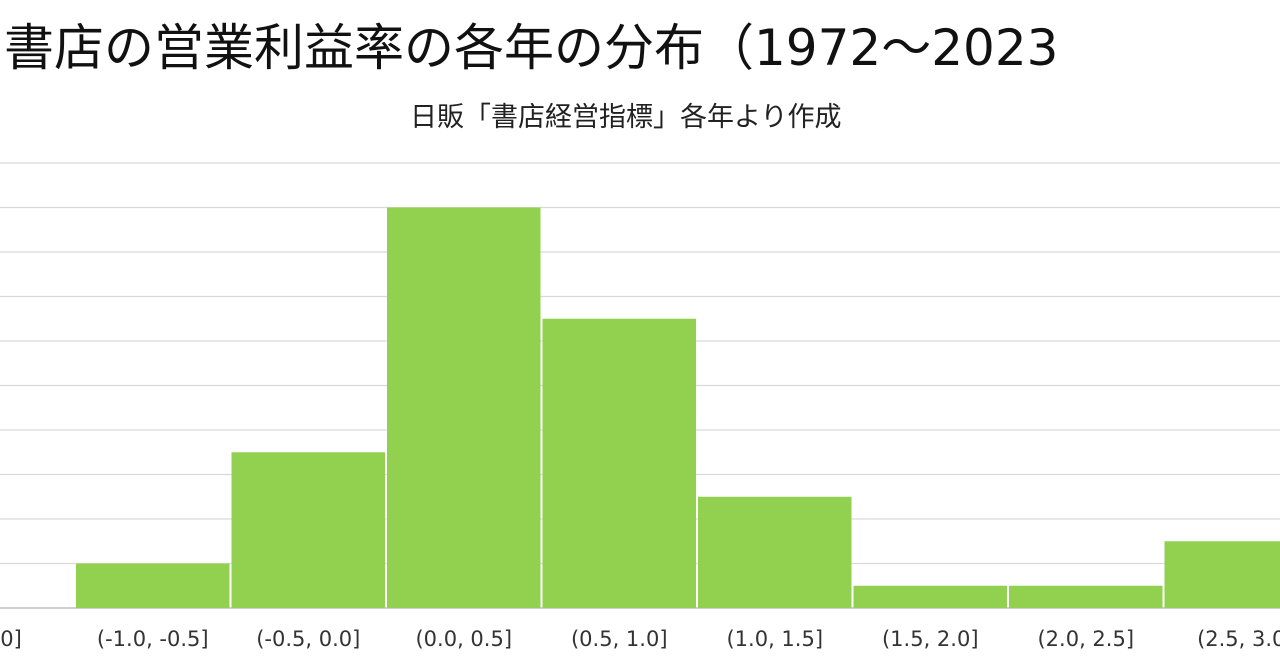 The image size is (1280, 670). What do you see at coordinates (11, 639) in the screenshot?
I see `x-tick-label: -1.0]` at bounding box center [11, 639].